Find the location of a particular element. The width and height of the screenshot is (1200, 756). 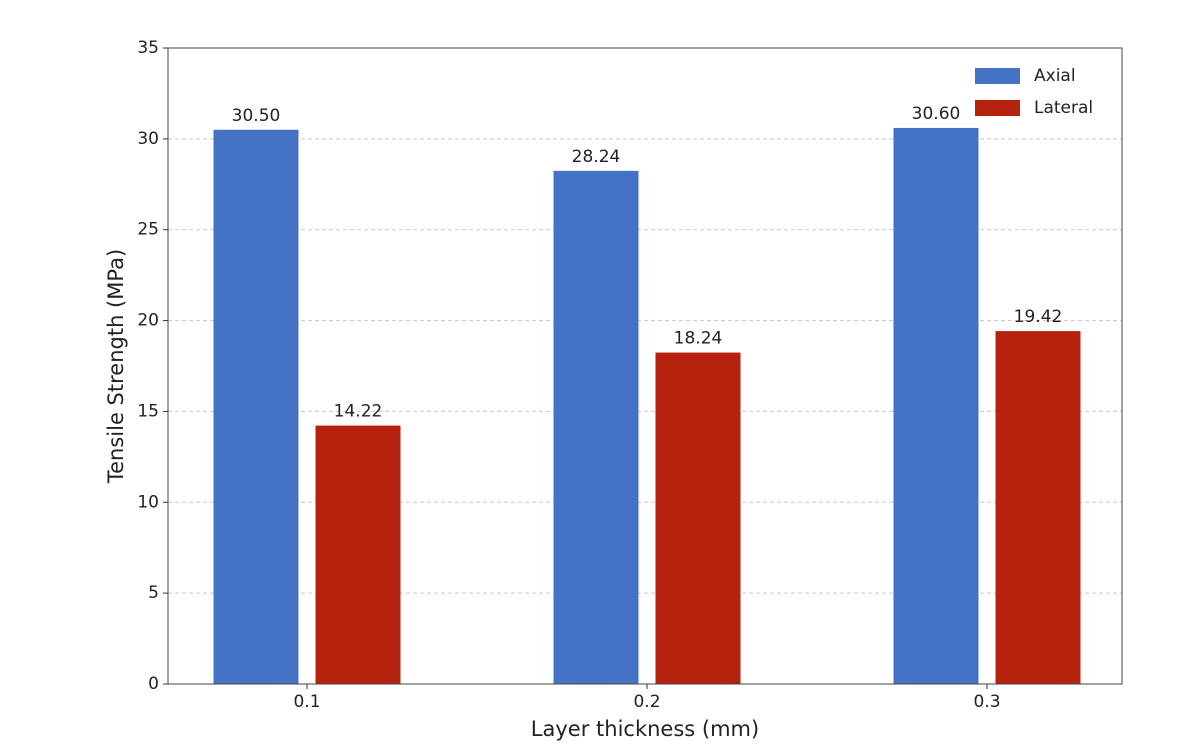

x-axis-label: Layer thickness (mm) is located at coordinates (645, 729).